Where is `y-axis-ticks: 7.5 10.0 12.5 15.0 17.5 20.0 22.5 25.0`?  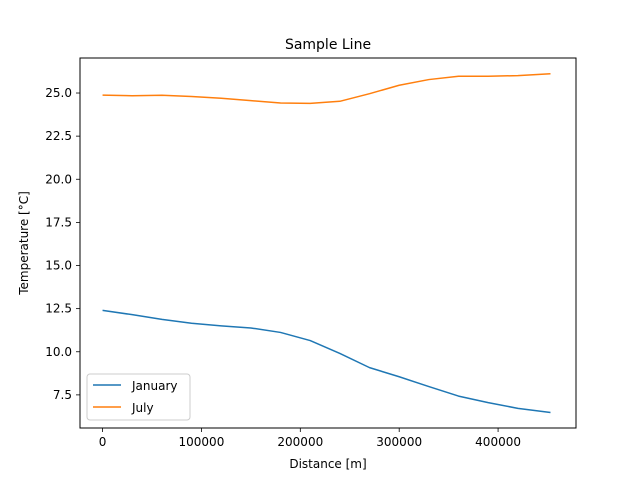 y-axis-ticks: 7.5 10.0 12.5 15.0 17.5 20.0 22.5 25.0 is located at coordinates (62, 244).